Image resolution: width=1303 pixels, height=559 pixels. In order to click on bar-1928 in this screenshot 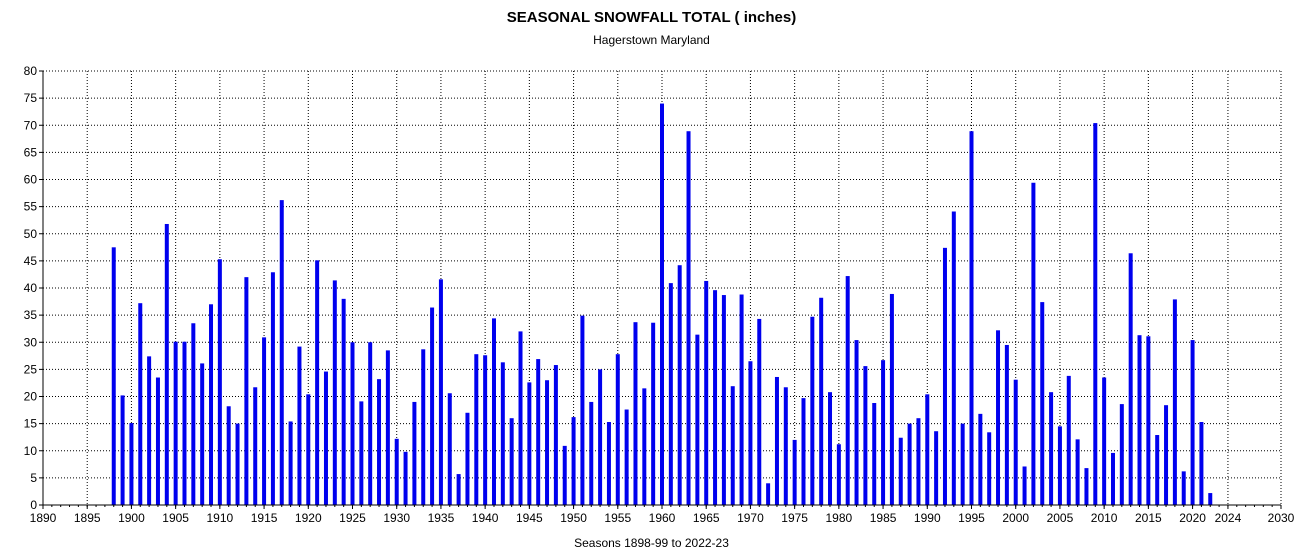, I will do `click(379, 442)`.